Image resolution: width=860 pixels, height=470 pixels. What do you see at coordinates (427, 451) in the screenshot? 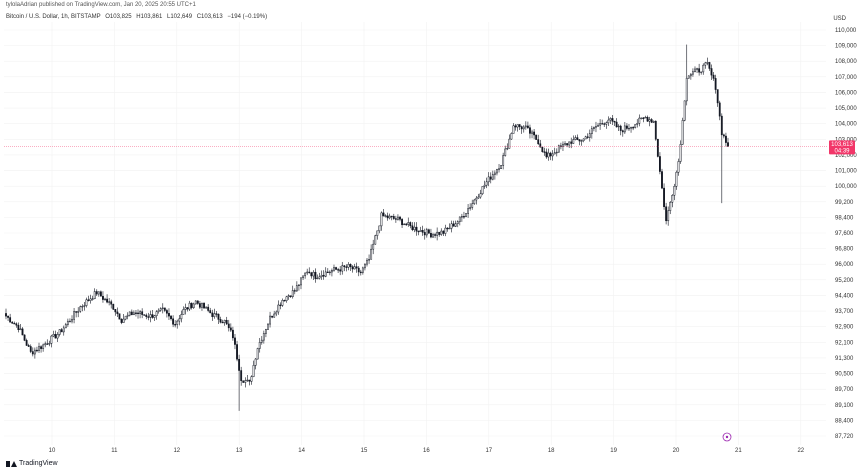
I see `x-axis: 10 11 12 13 14 15 16 17 18 19 20 21 22` at bounding box center [427, 451].